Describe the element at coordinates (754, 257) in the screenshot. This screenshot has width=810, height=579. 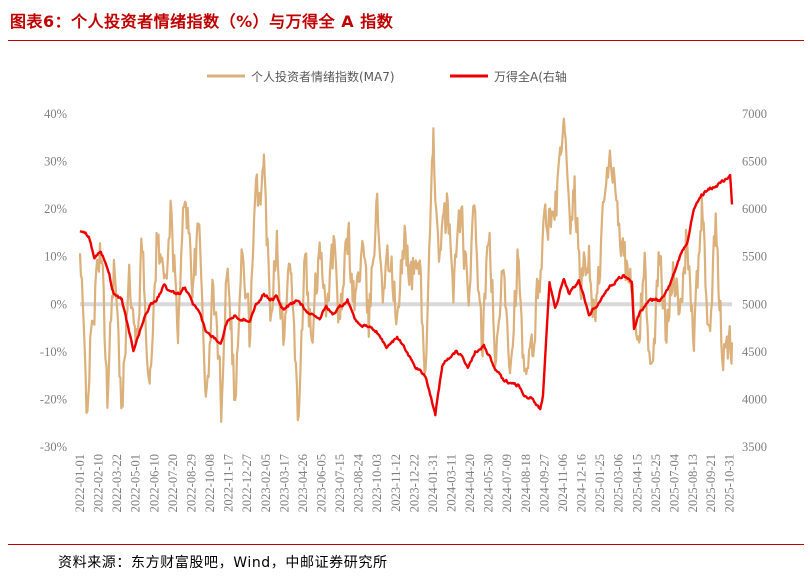
I see `y-right-tick-label: 5500` at that location.